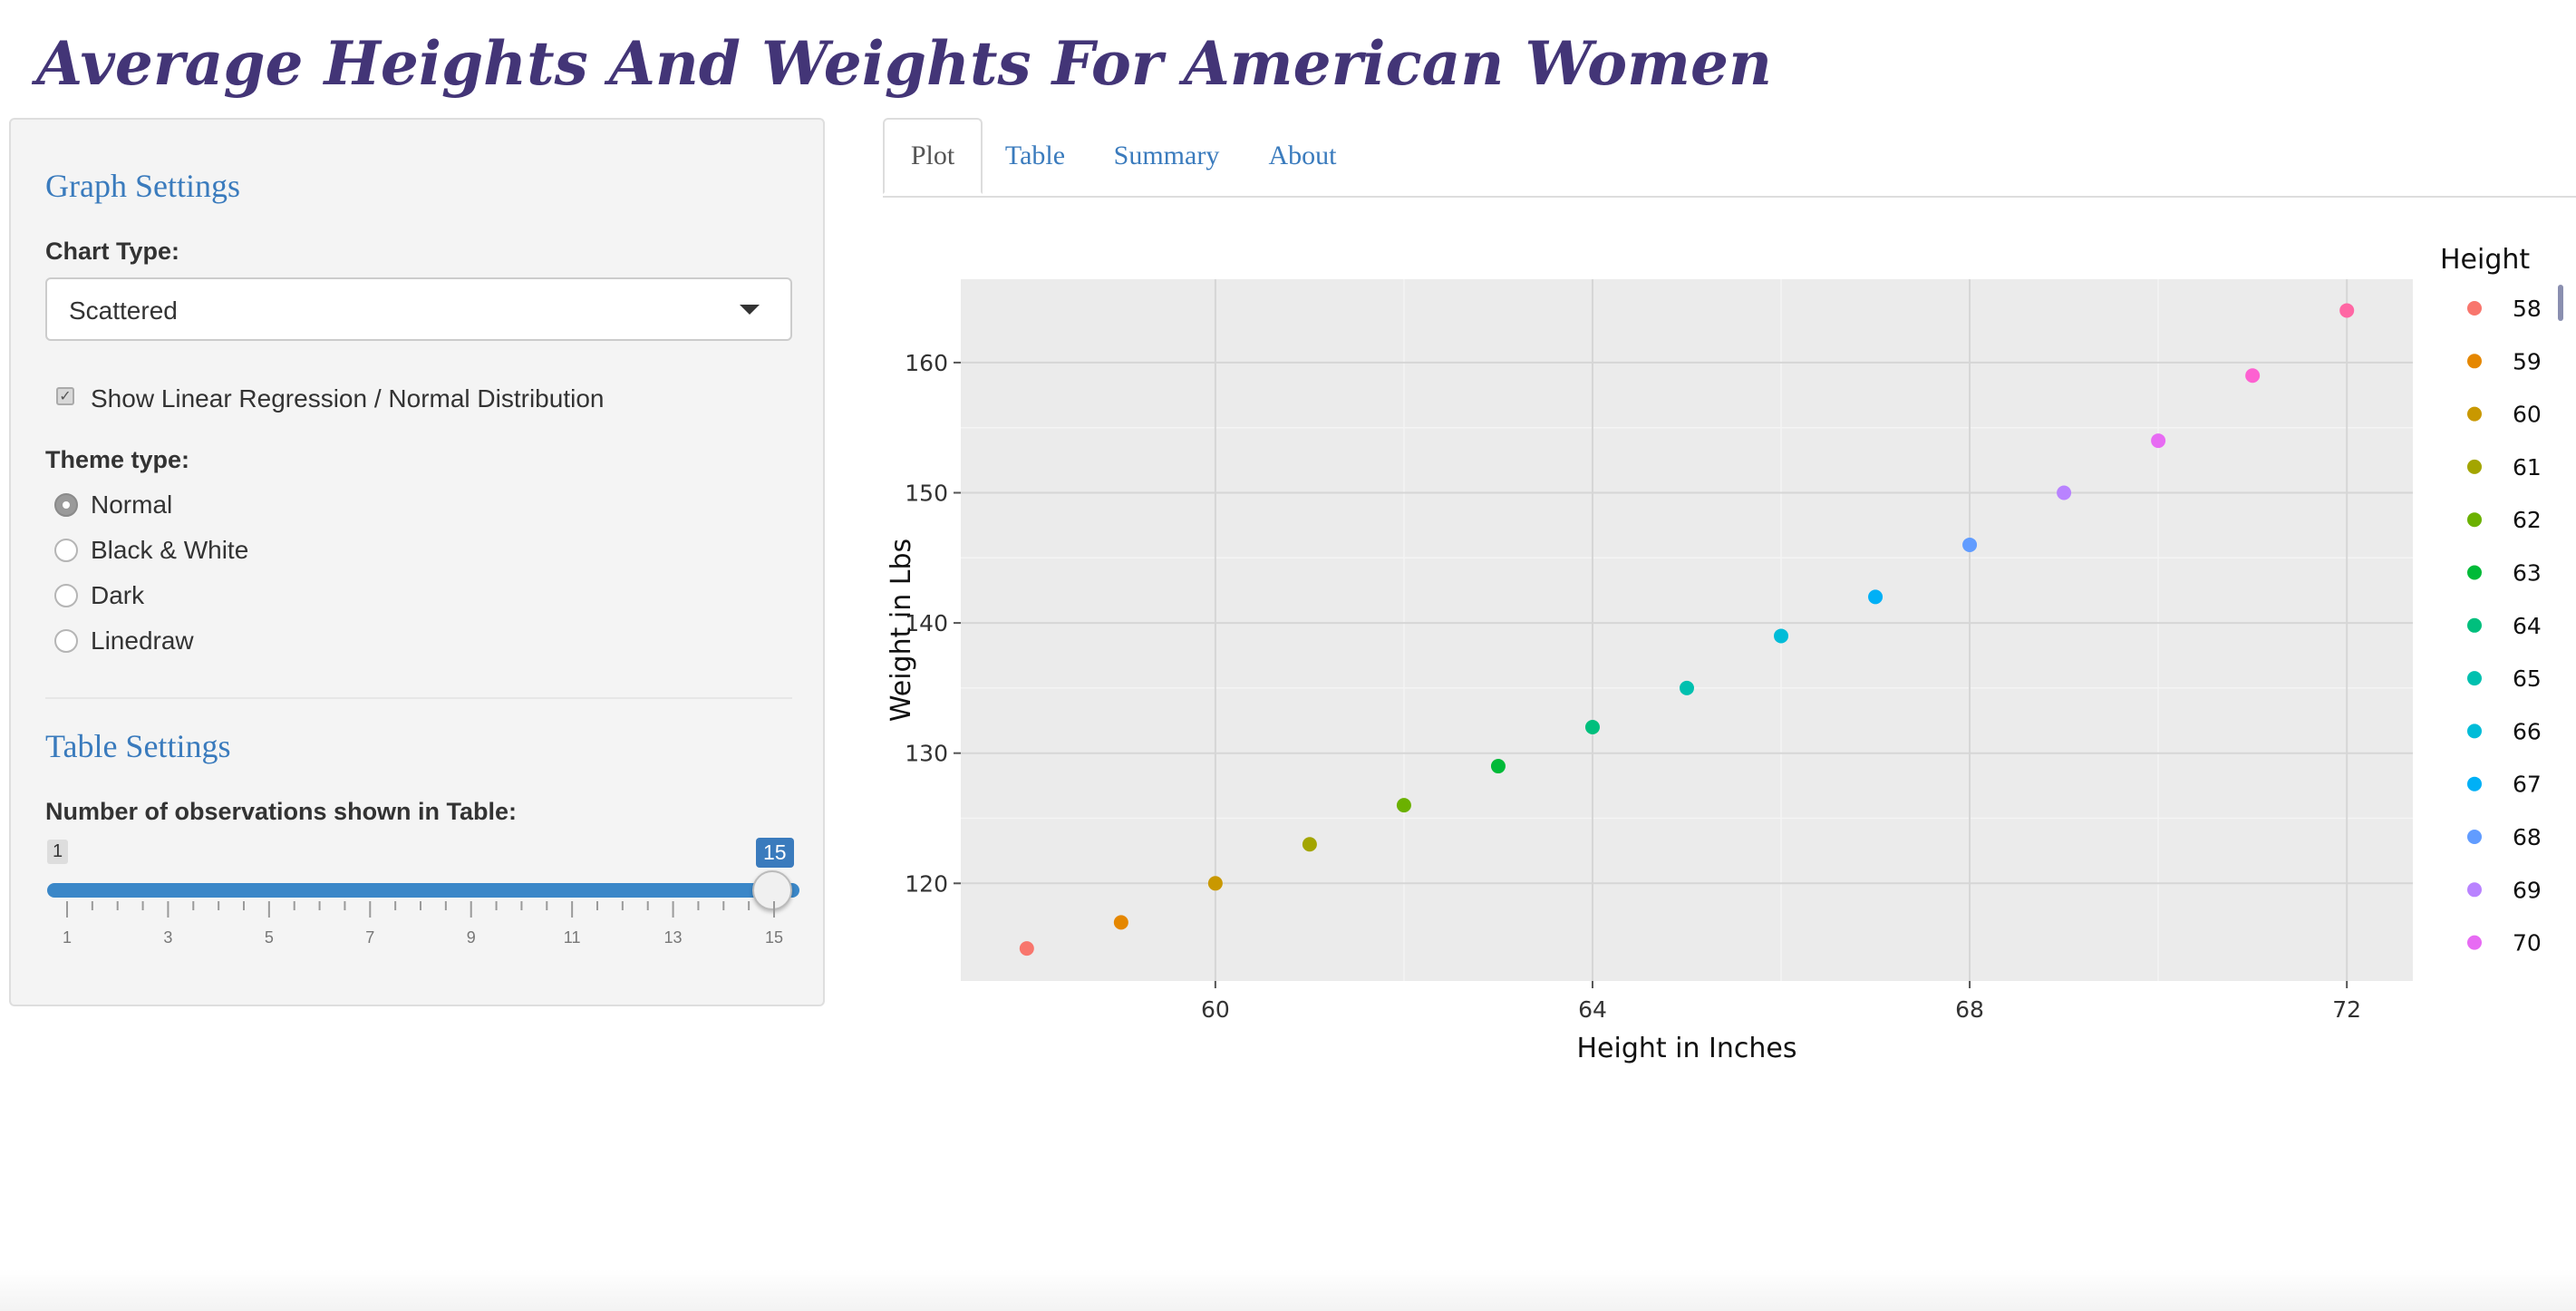  I want to click on legend-label: 58, so click(2527, 309).